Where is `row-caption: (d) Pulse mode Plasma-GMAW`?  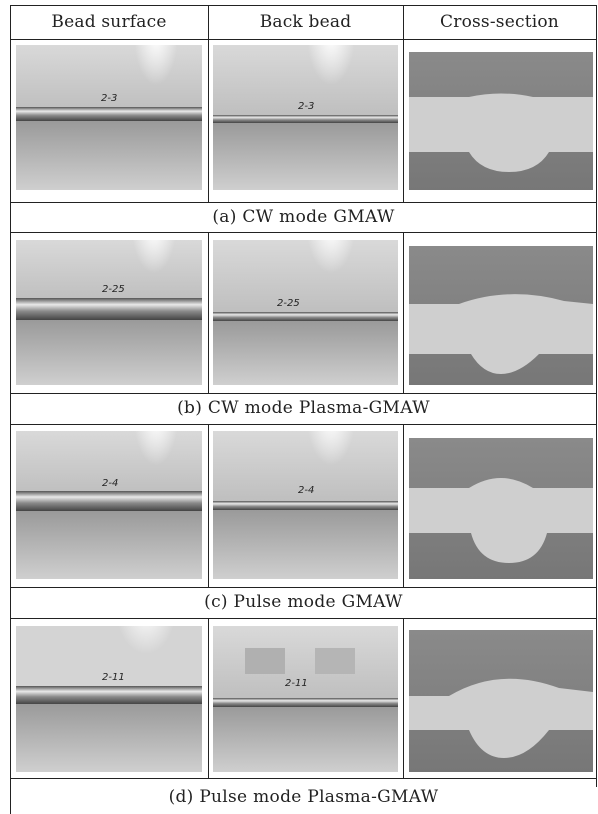 row-caption: (d) Pulse mode Plasma-GMAW is located at coordinates (303, 797).